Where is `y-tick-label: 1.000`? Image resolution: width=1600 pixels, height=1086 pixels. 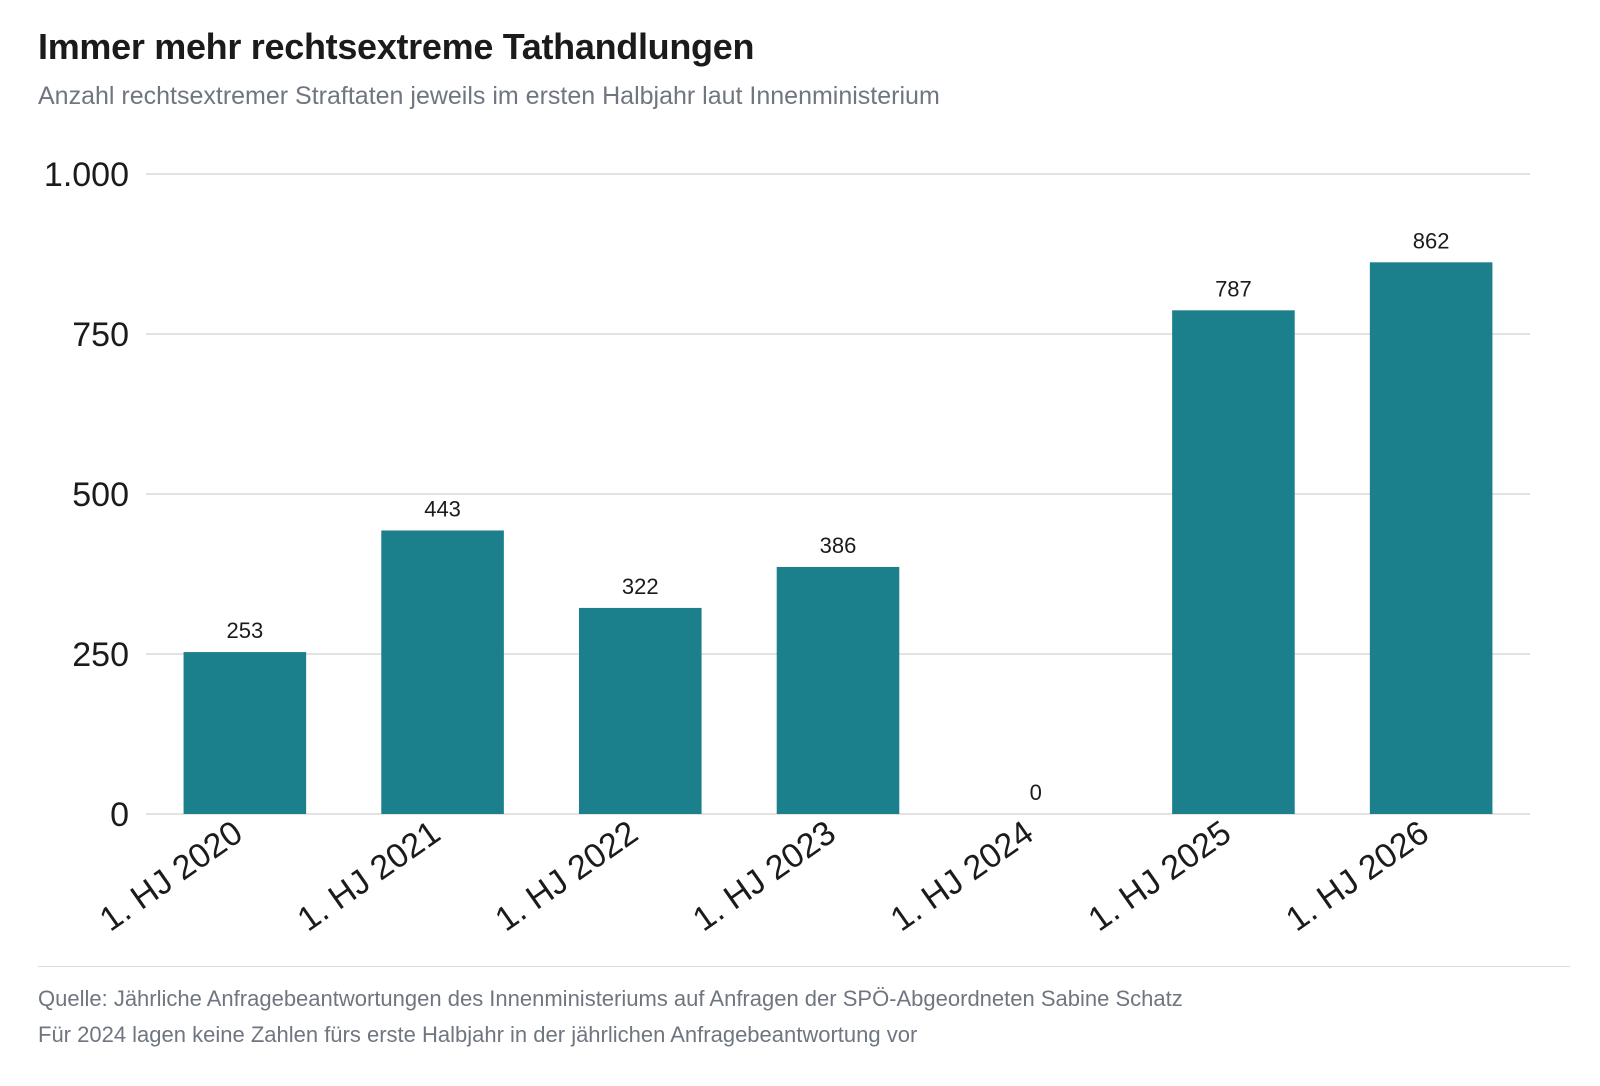
y-tick-label: 1.000 is located at coordinates (86, 175).